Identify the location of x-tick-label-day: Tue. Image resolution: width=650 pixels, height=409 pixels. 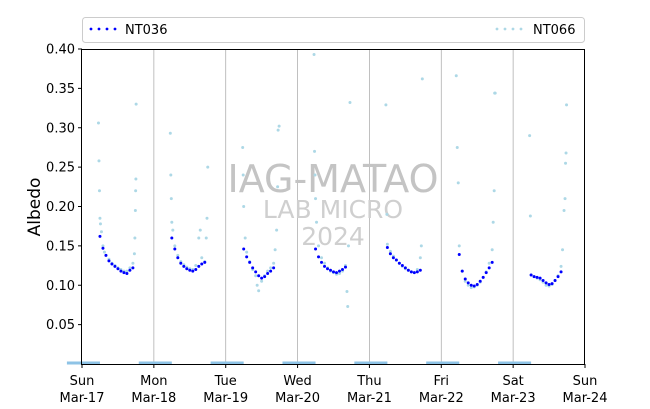
(225, 381).